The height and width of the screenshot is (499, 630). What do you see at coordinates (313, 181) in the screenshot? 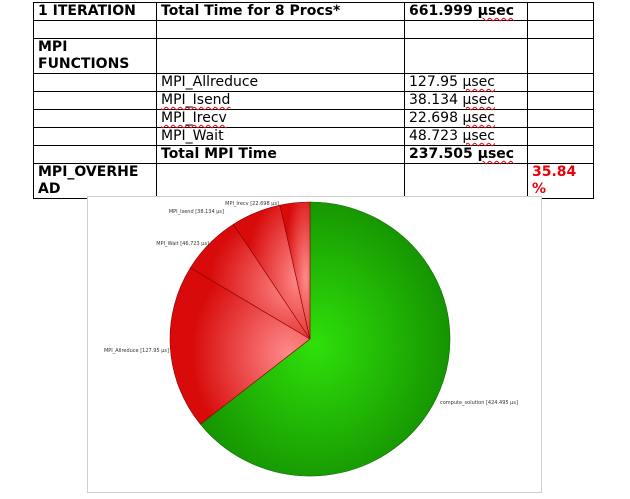
I see `overhead-row: MPI_OVERHE AD 35.84%` at bounding box center [313, 181].